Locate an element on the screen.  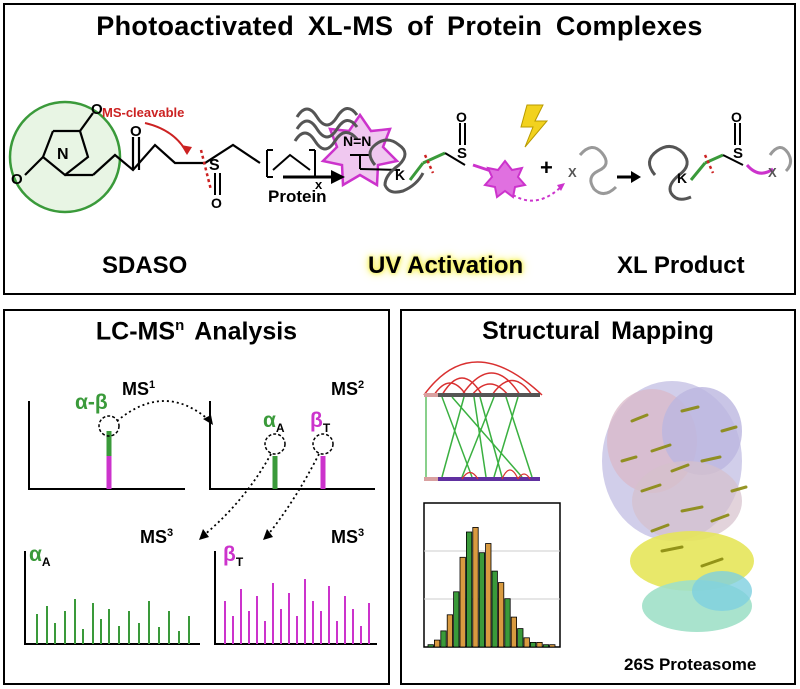
crosslink-map is located at coordinates (483, 421).